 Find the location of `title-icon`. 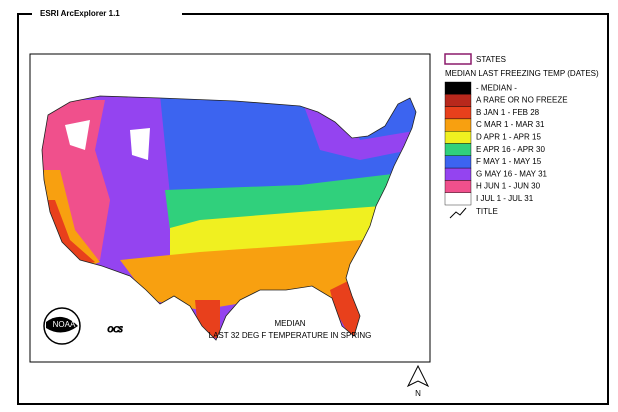

title-icon is located at coordinates (458, 213).